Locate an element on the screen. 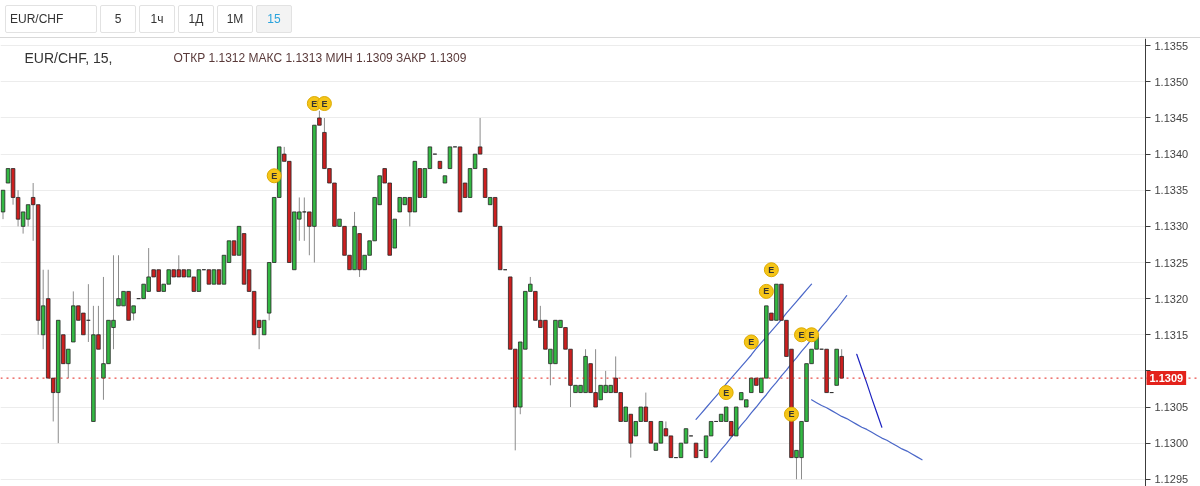 Image resolution: width=1200 pixels, height=486 pixels. ref-line-label: 1.1309 is located at coordinates (1166, 378).